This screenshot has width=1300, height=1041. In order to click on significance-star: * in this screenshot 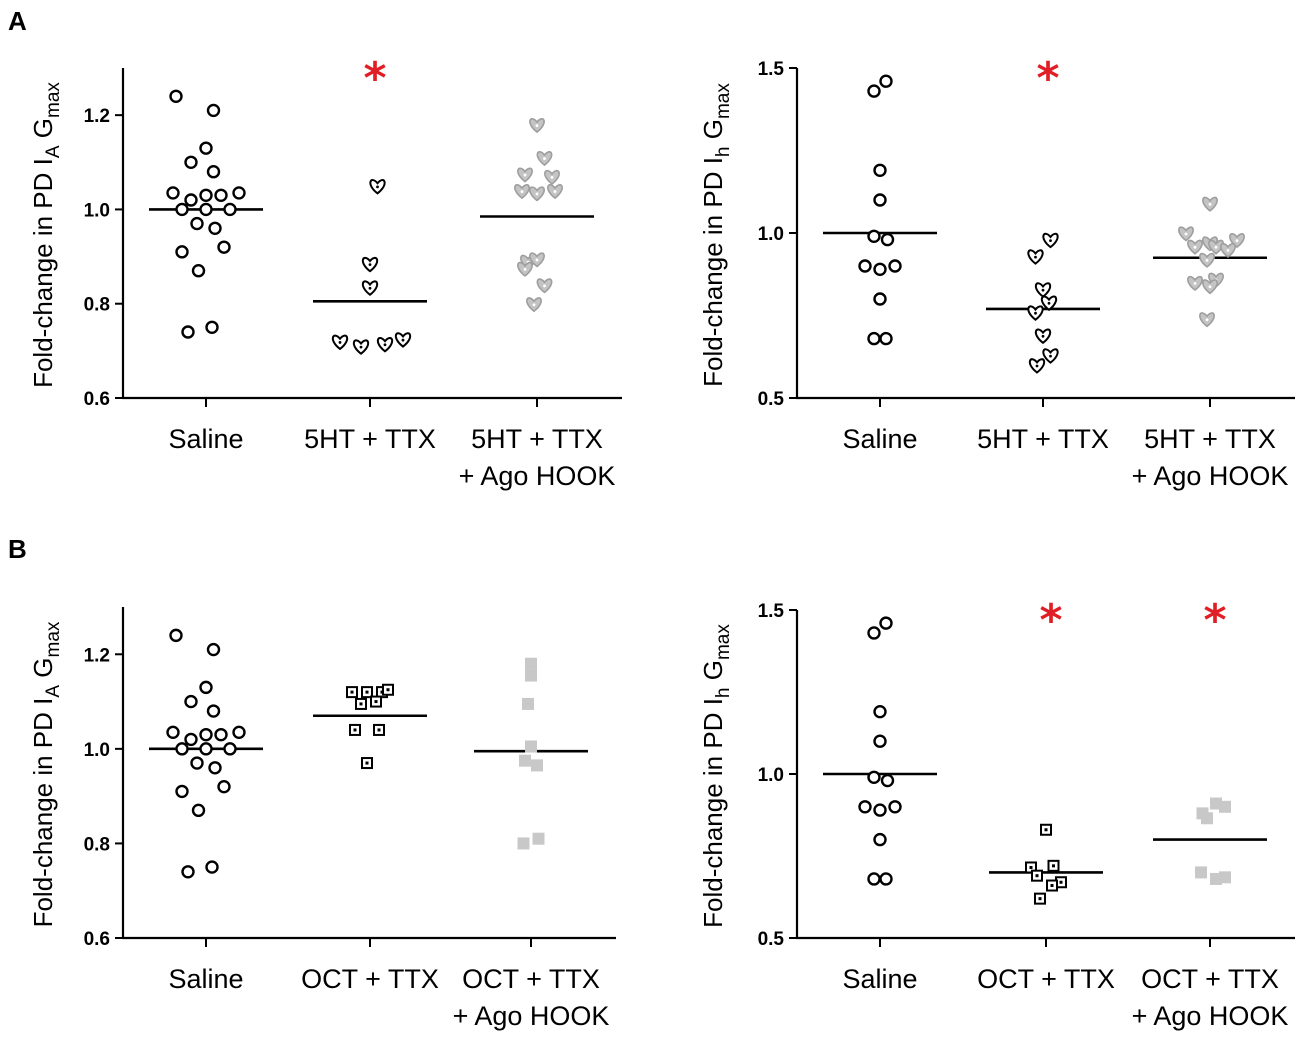, I will do `click(1050, 620)`.